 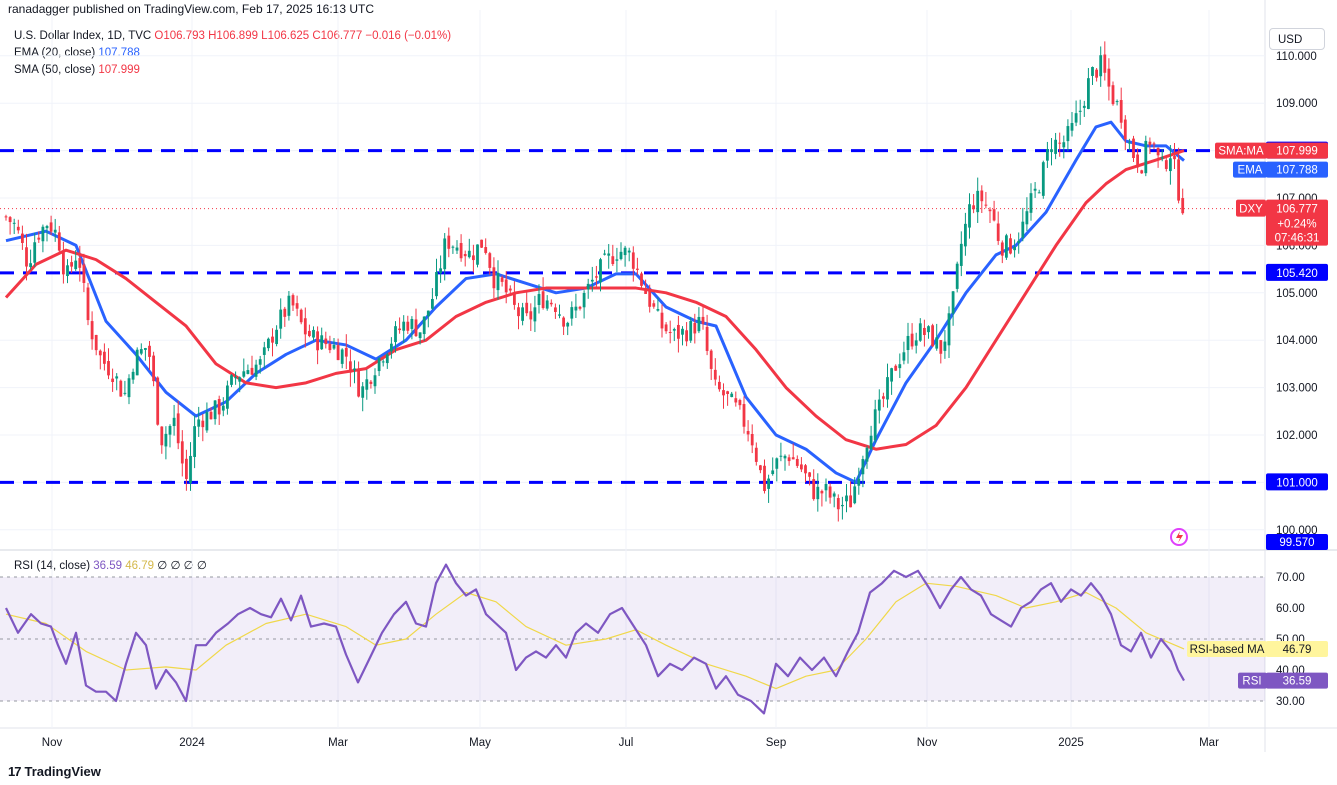 What do you see at coordinates (1297, 39) in the screenshot?
I see `currency-button: USD` at bounding box center [1297, 39].